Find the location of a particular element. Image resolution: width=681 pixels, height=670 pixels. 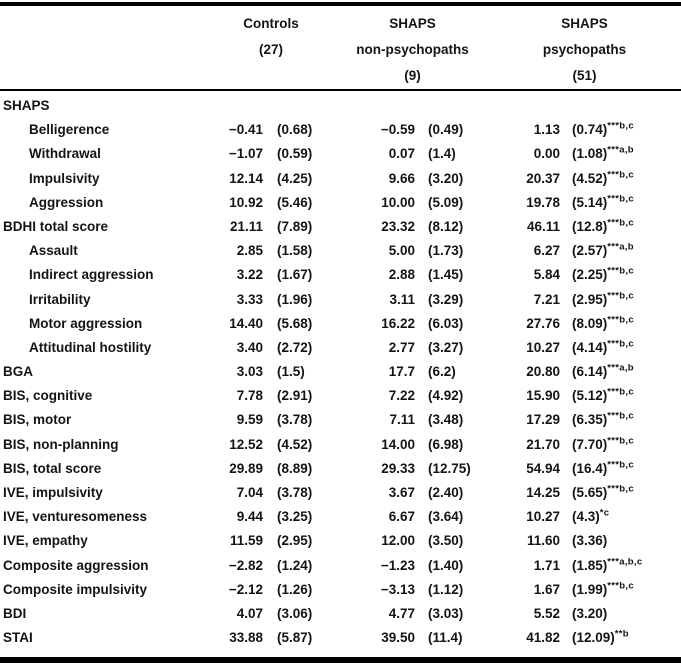

psychopaths-sd: (12.09)**b is located at coordinates (620, 637).